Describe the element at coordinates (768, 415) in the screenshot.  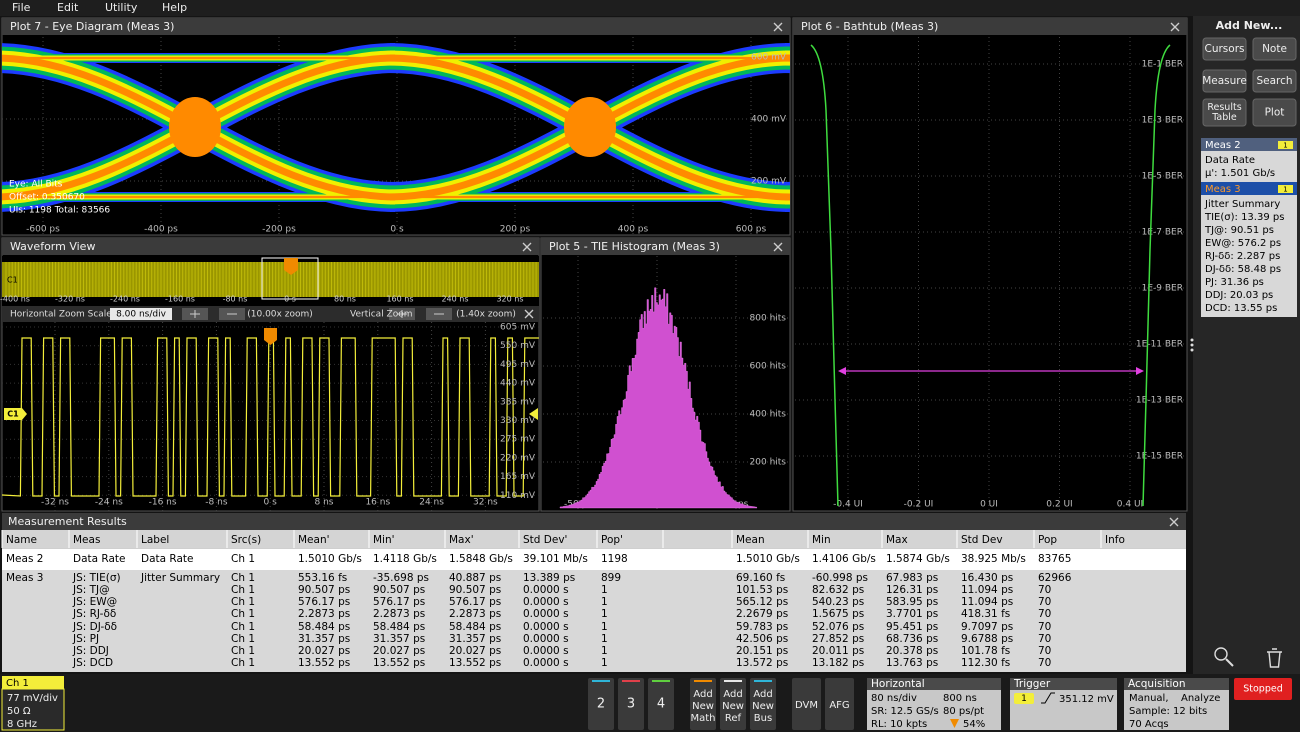
I see `y-tick-label: 400 hits` at that location.